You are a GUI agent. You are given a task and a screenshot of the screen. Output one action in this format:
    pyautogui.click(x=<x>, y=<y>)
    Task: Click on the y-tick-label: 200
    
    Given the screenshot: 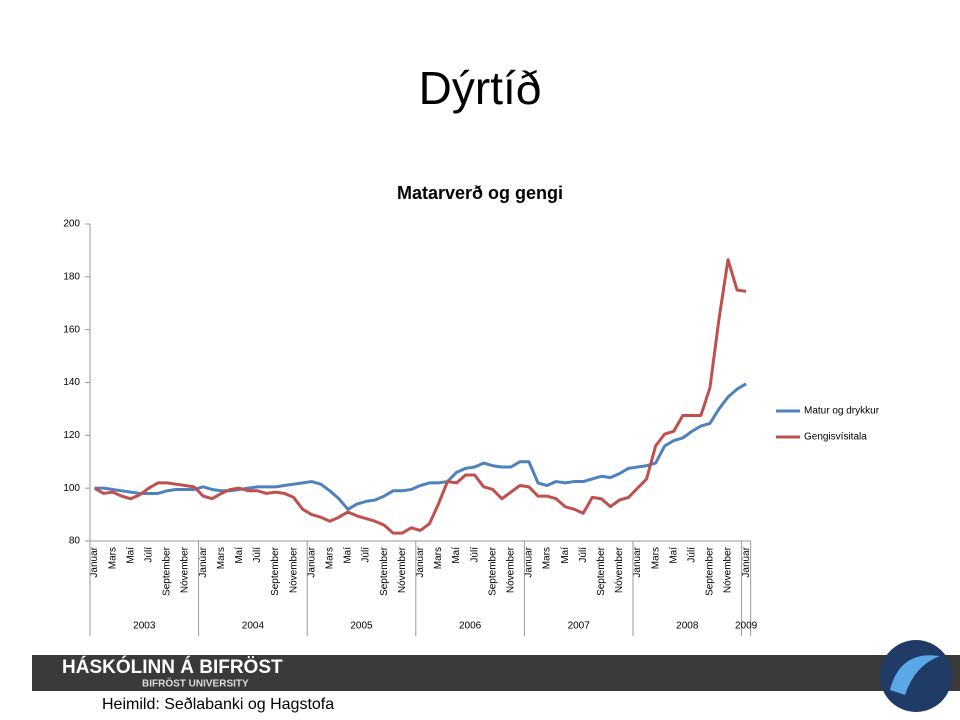 What is the action you would take?
    pyautogui.click(x=71, y=224)
    